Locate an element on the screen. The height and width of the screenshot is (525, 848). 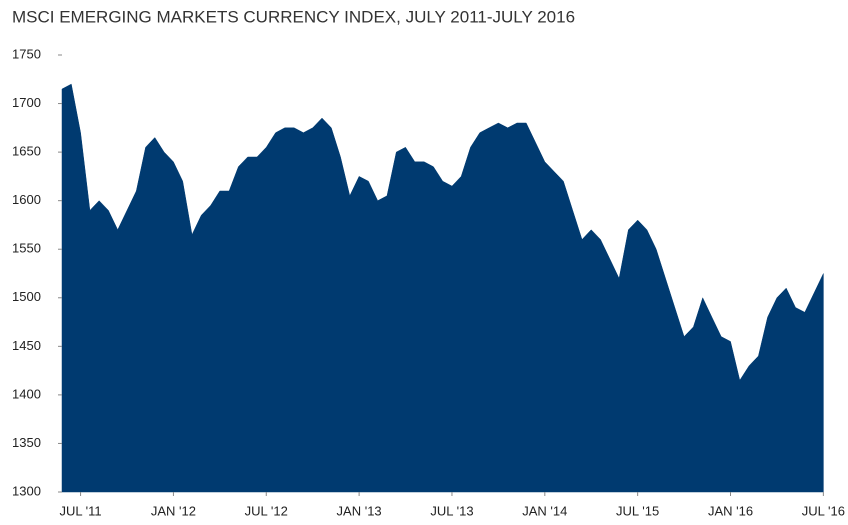
x-tick-label: JAN '13 is located at coordinates (359, 510).